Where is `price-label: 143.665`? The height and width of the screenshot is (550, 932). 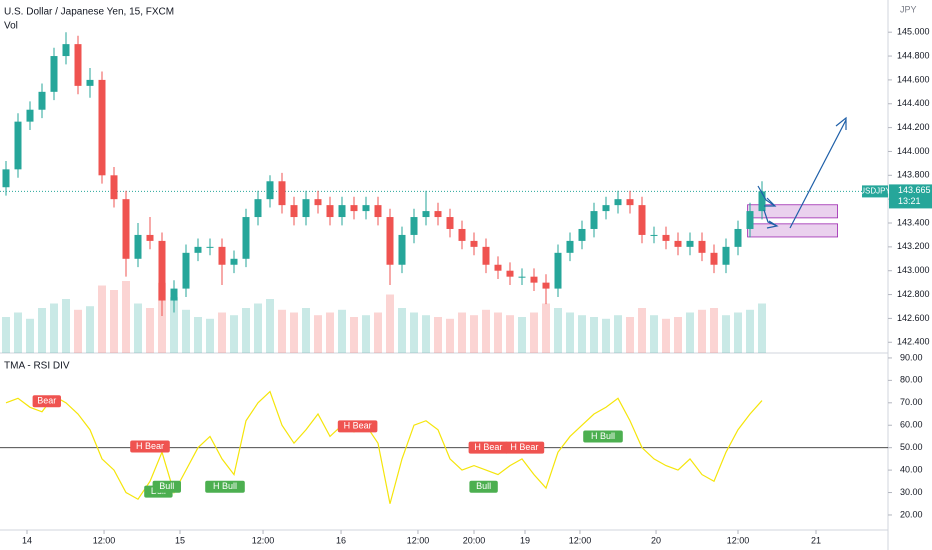 price-label: 143.665 is located at coordinates (914, 190).